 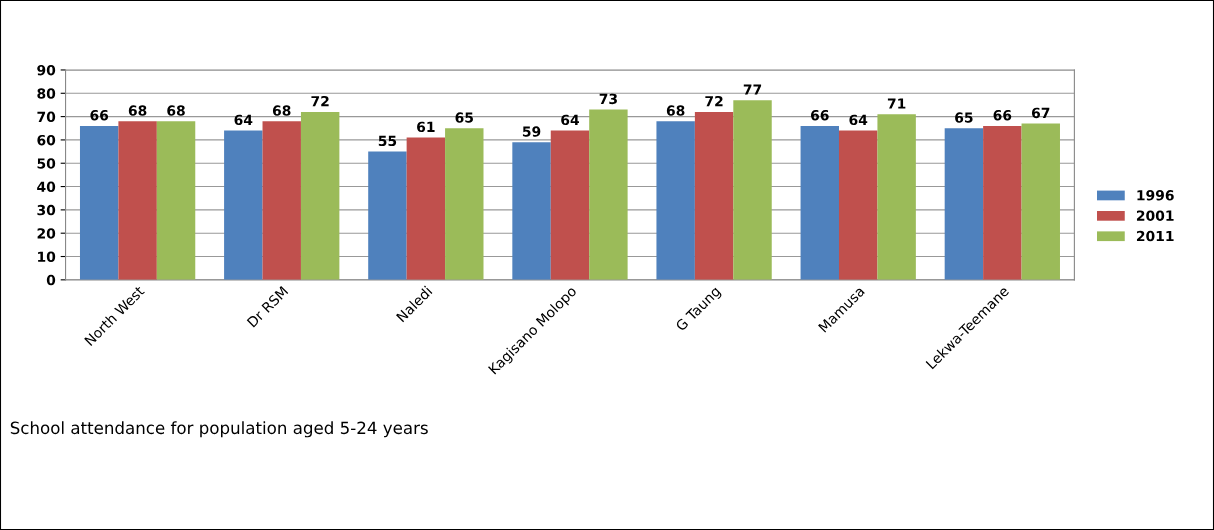 I want to click on y-tick-label: 60, so click(x=46, y=140).